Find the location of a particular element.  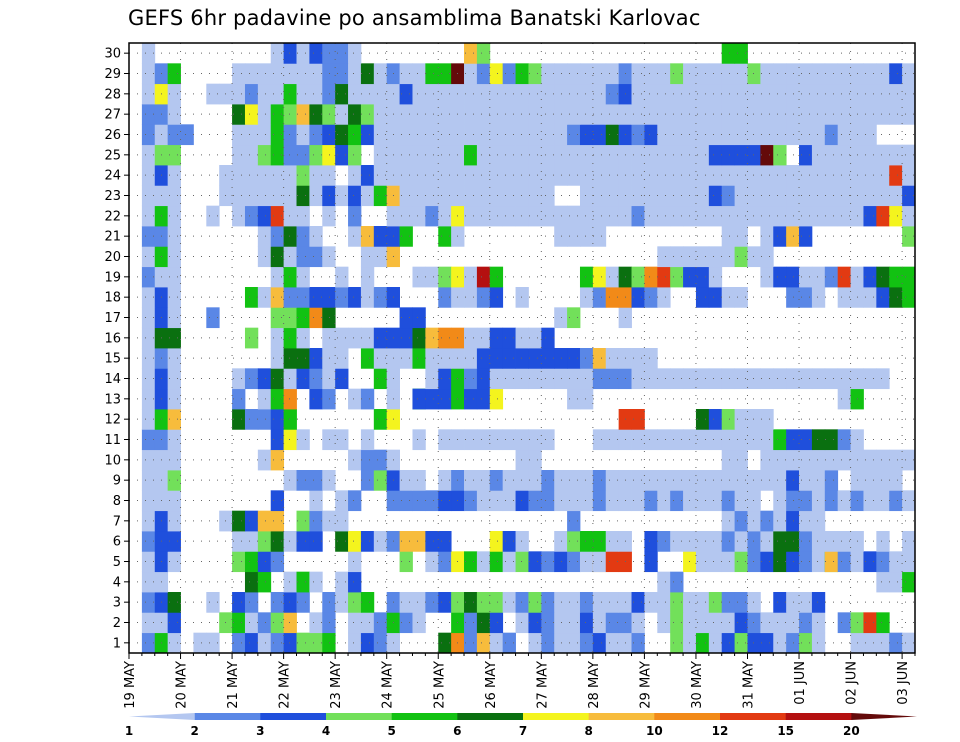

y-tick-label: 16 is located at coordinates (112, 338).